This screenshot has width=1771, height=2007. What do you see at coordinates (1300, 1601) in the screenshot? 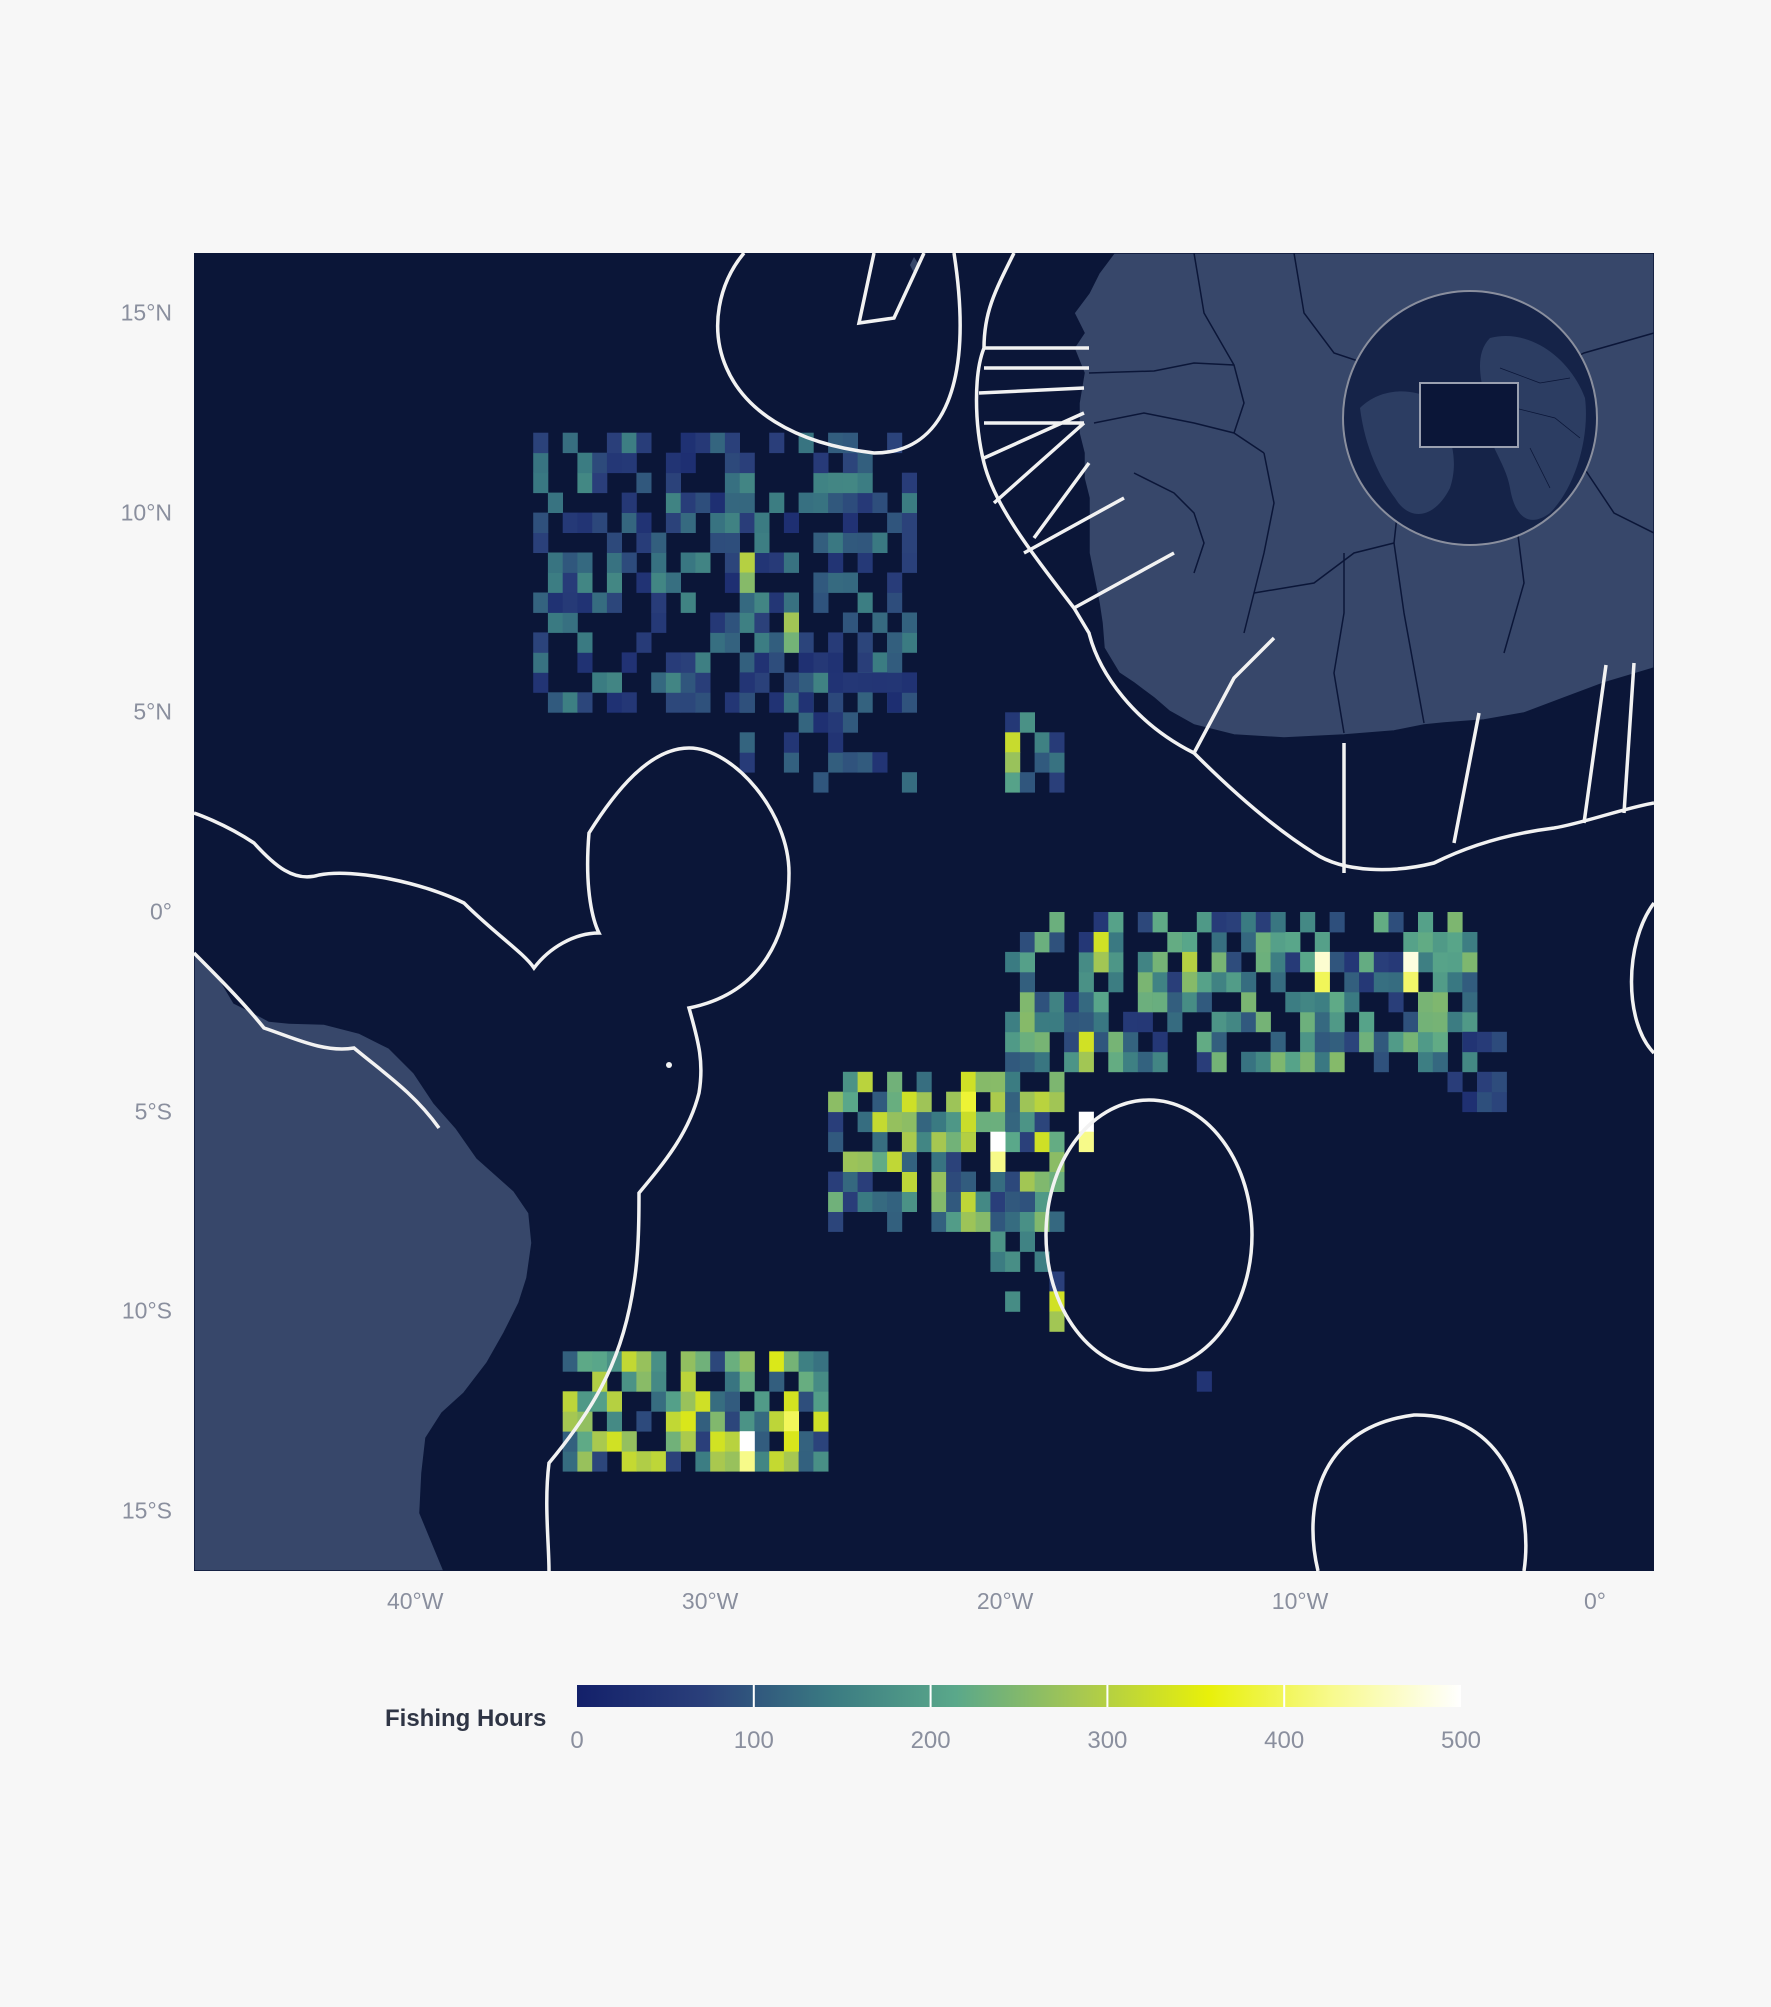
I see `lon-tick-label: 10°W` at bounding box center [1300, 1601].